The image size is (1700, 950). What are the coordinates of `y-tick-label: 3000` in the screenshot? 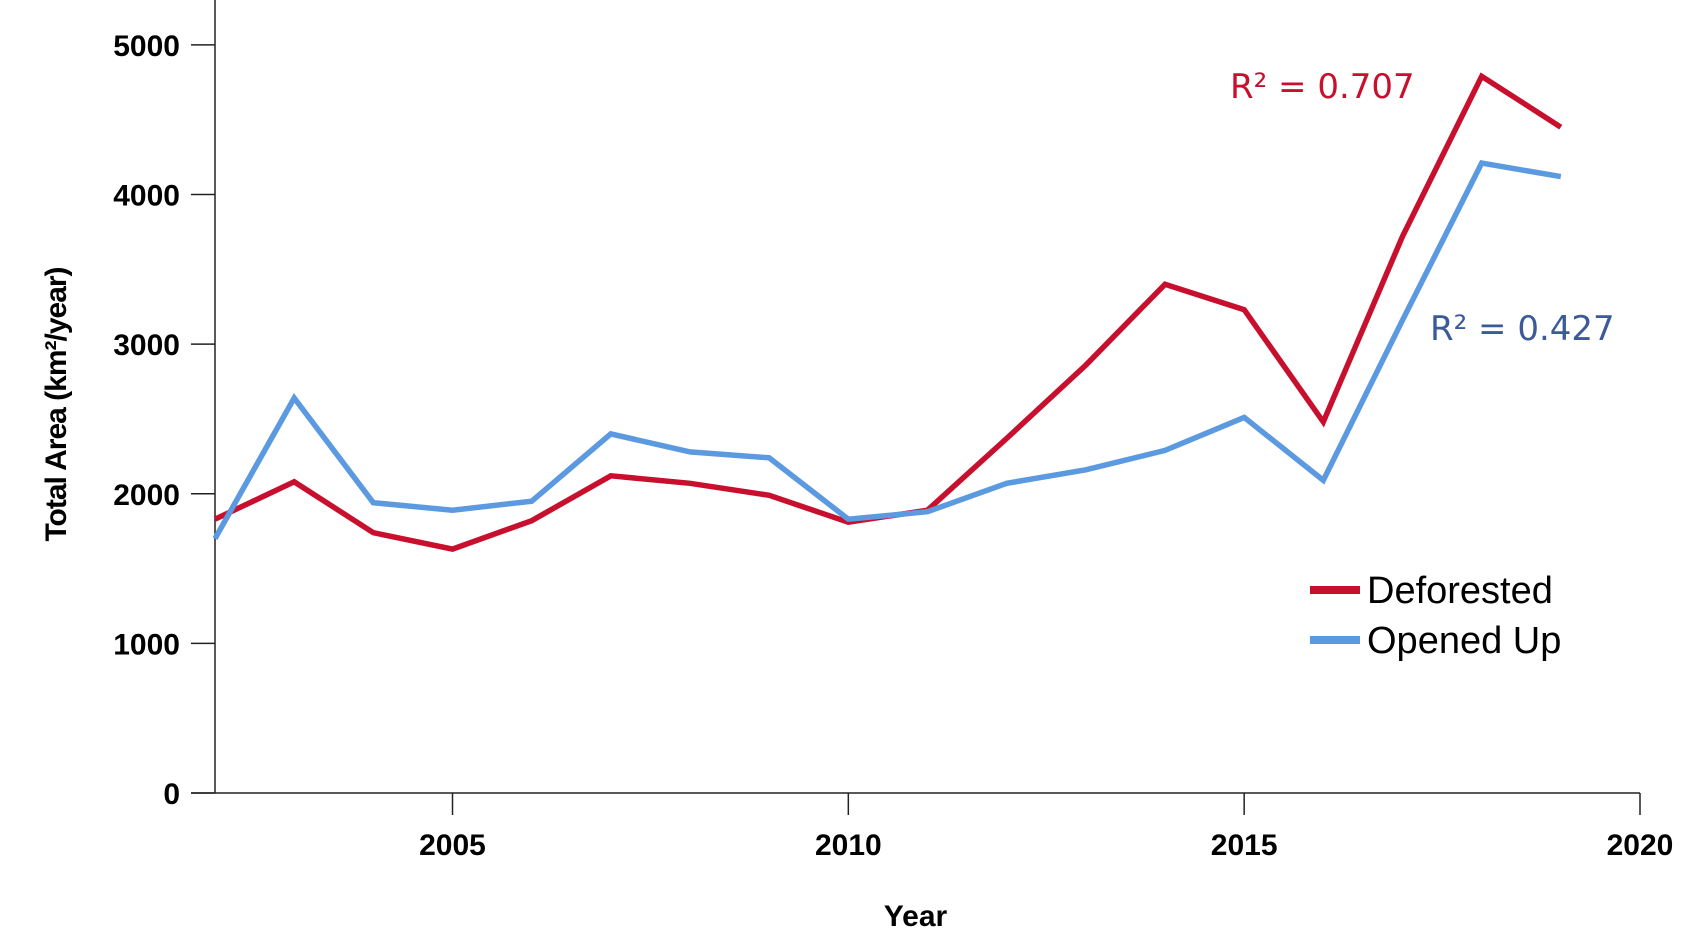 It's located at (146, 345).